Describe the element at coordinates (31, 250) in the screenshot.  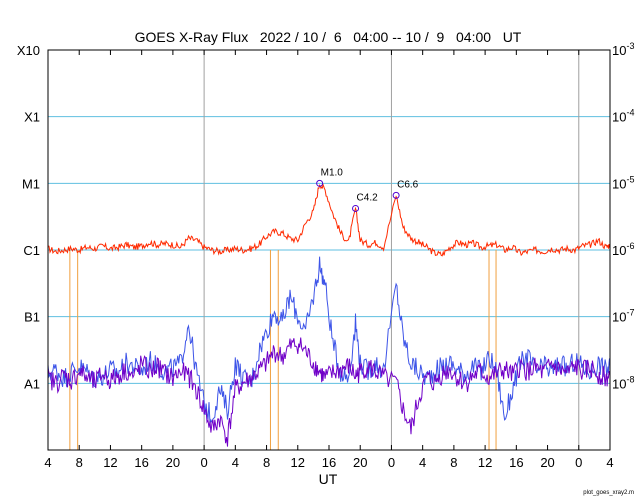
I see `left-axis-label: C1` at that location.